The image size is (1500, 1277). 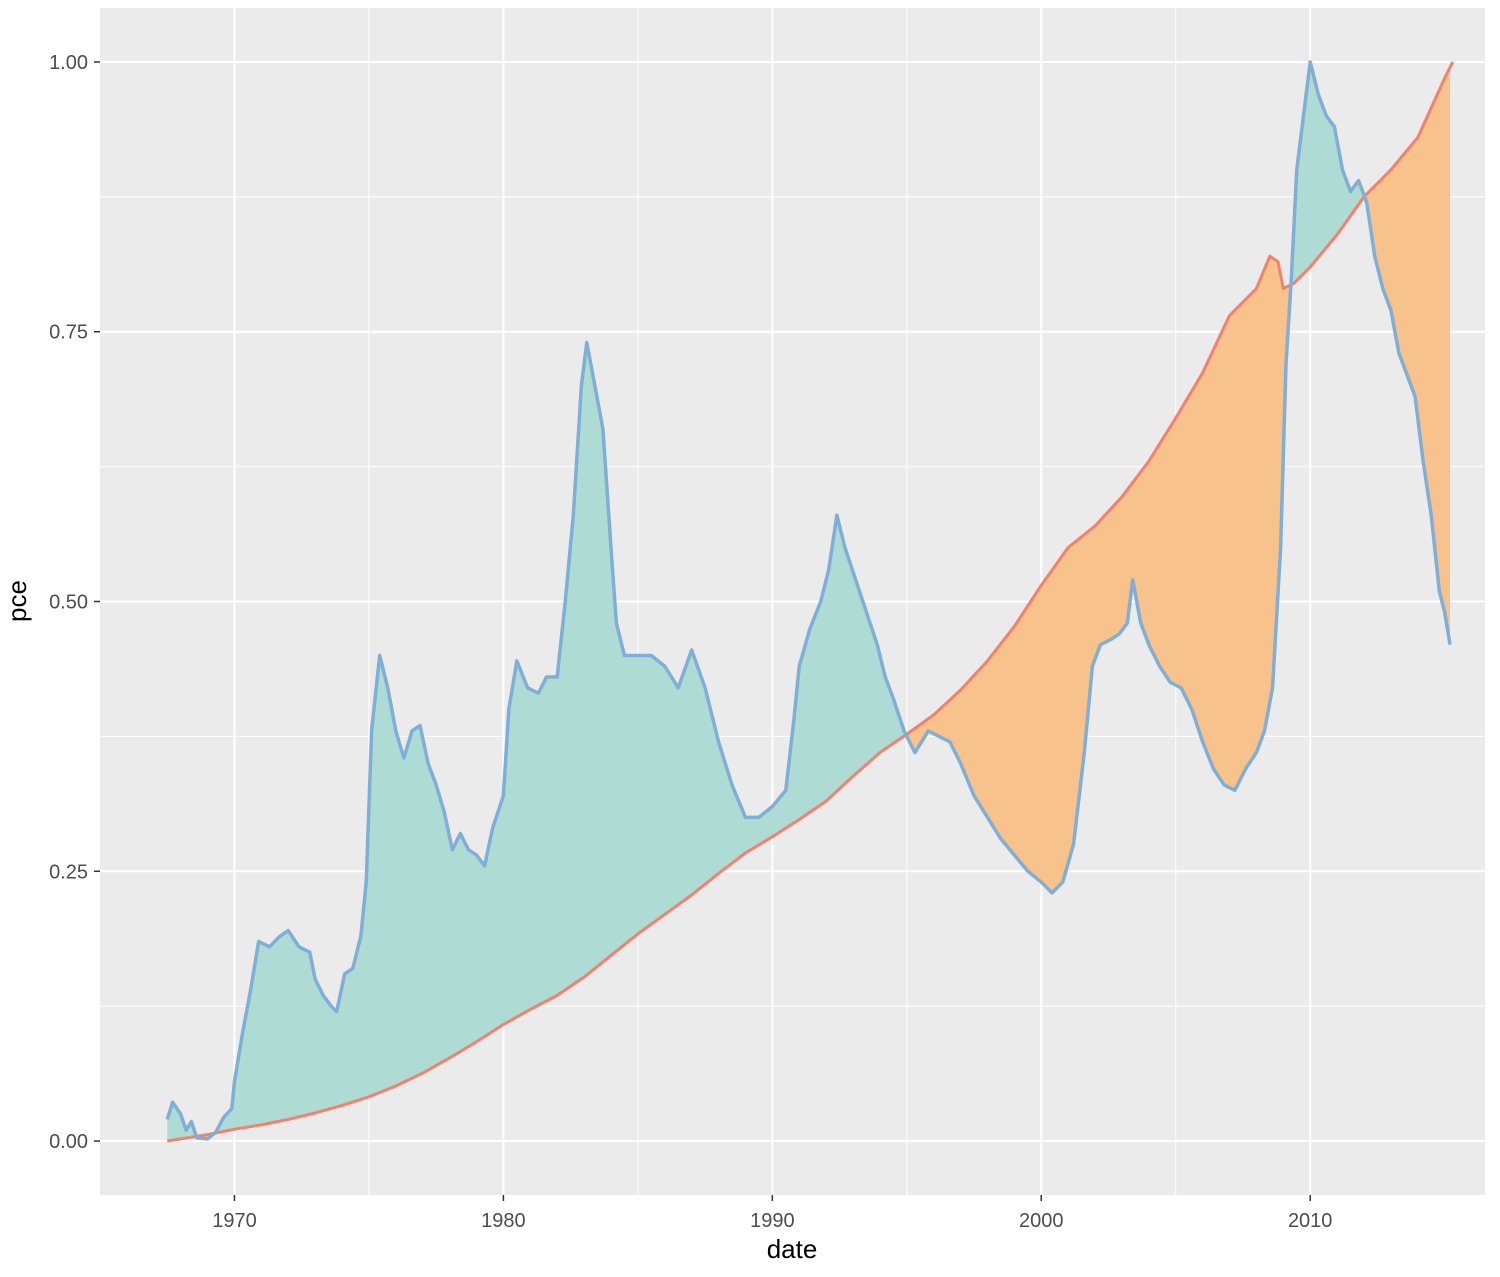 I want to click on y-tick-label: 0.75, so click(x=68, y=333).